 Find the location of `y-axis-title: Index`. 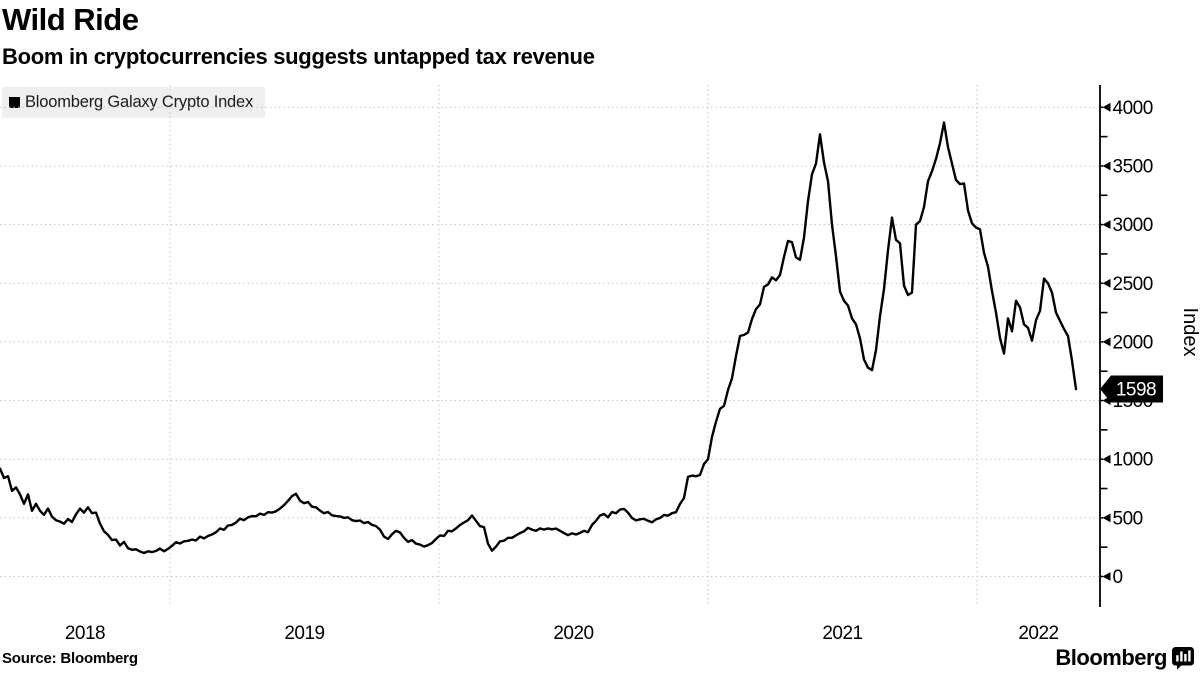

y-axis-title: Index is located at coordinates (1189, 332).